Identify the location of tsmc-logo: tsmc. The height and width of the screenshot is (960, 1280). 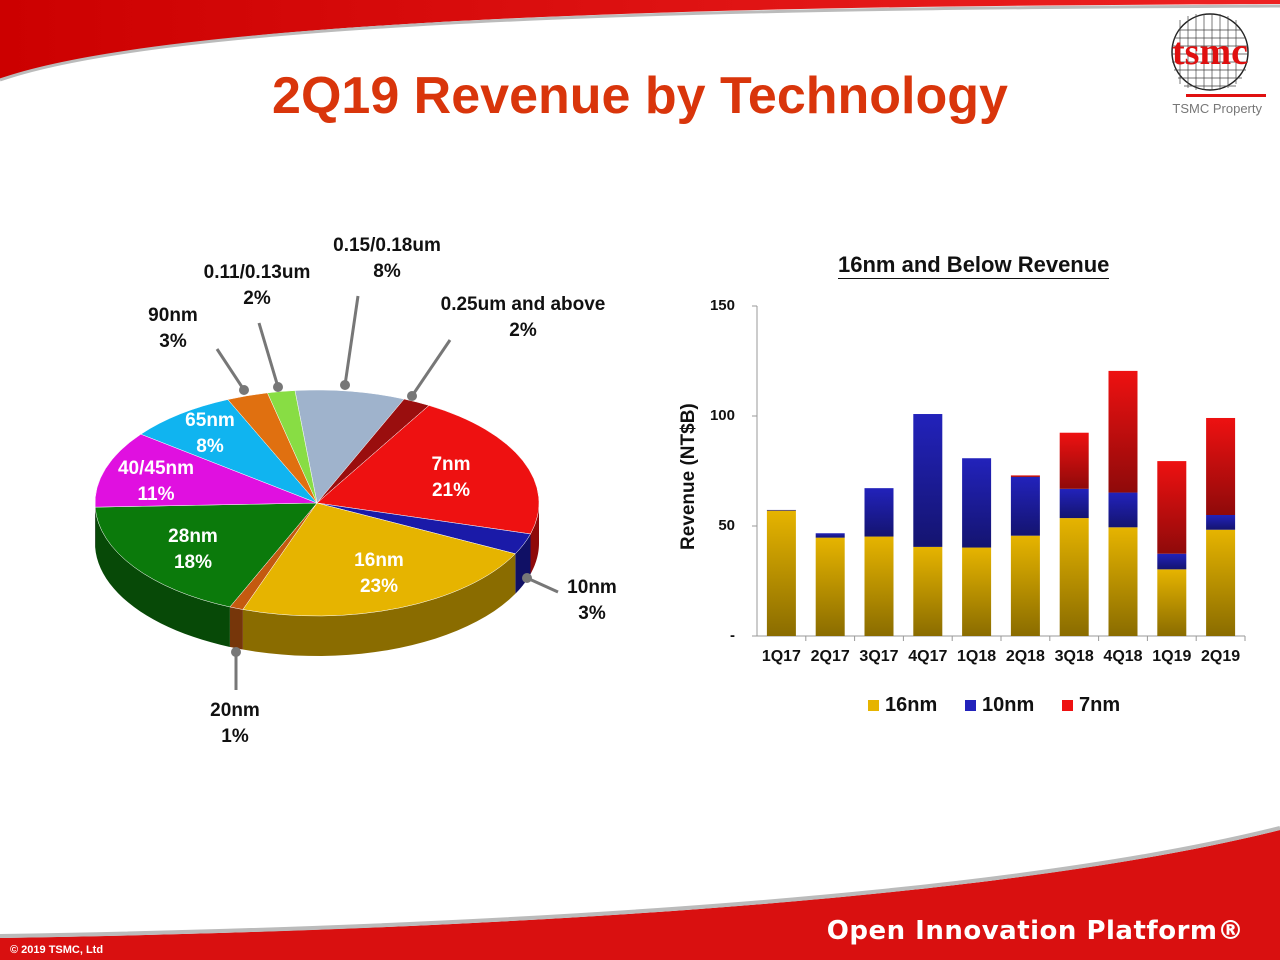
(1218, 55).